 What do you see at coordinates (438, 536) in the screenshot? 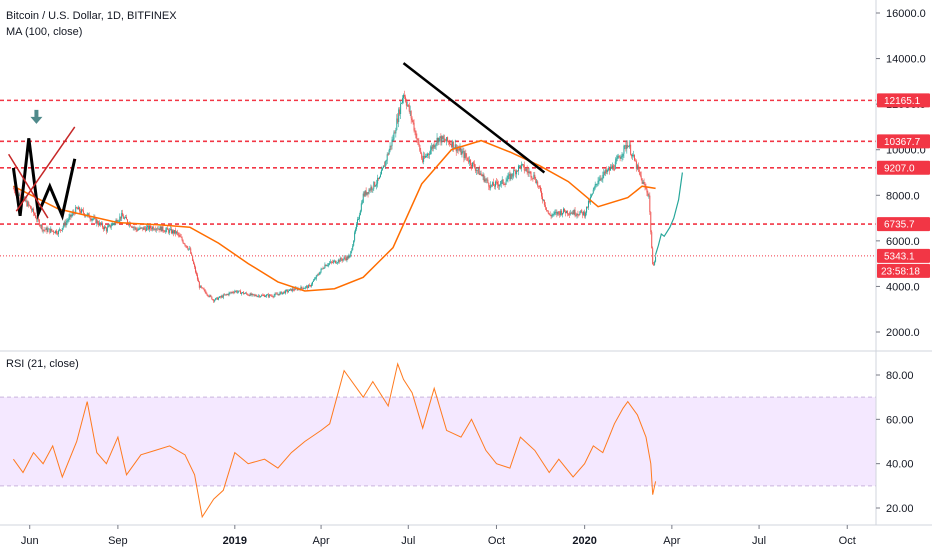
I see `time-axis: Jun Sep 2019 Apr Jul Oct 2020 Apr Jul Oct` at bounding box center [438, 536].